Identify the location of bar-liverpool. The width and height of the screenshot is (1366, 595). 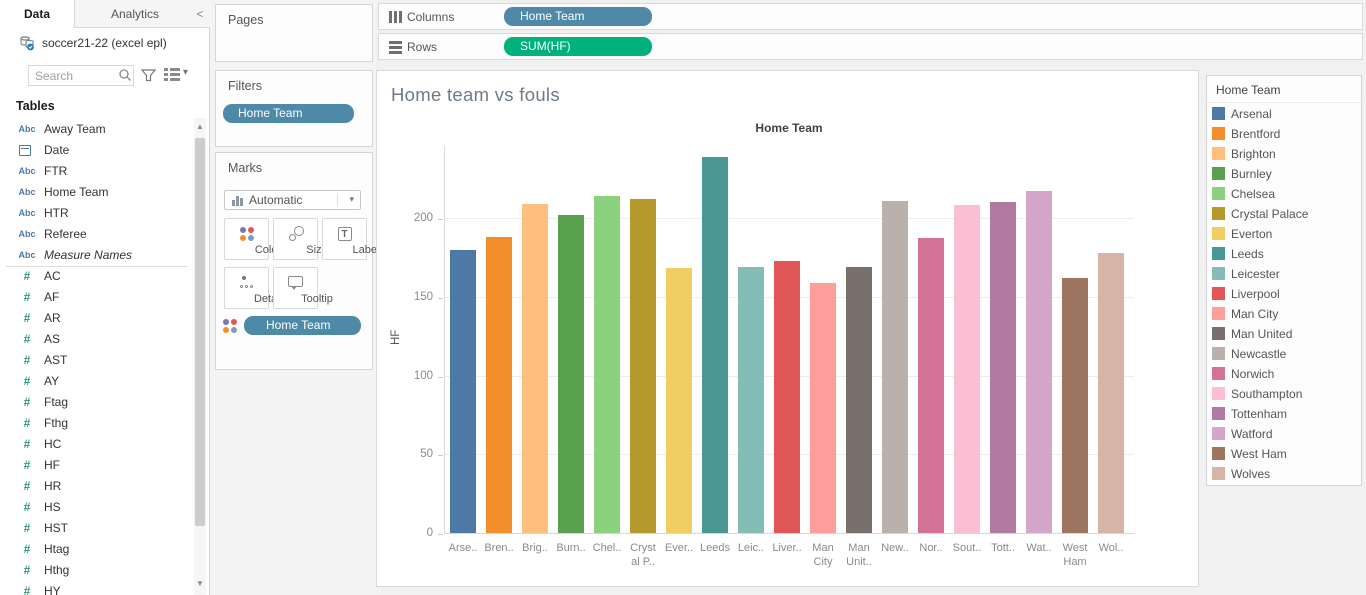
(787, 396).